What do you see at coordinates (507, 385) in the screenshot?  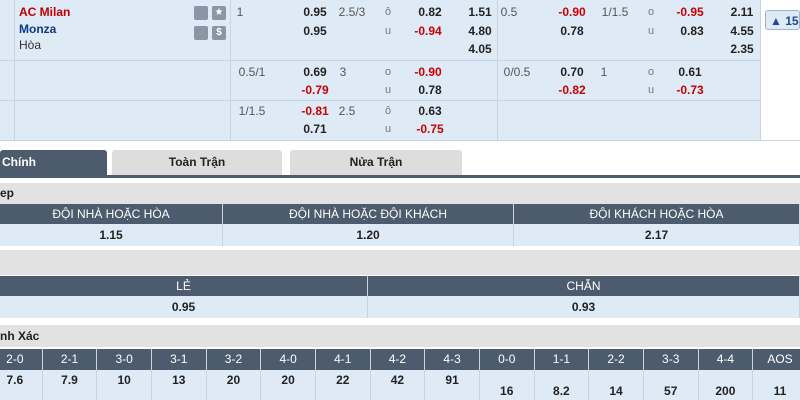 I see `value-cell: 16` at bounding box center [507, 385].